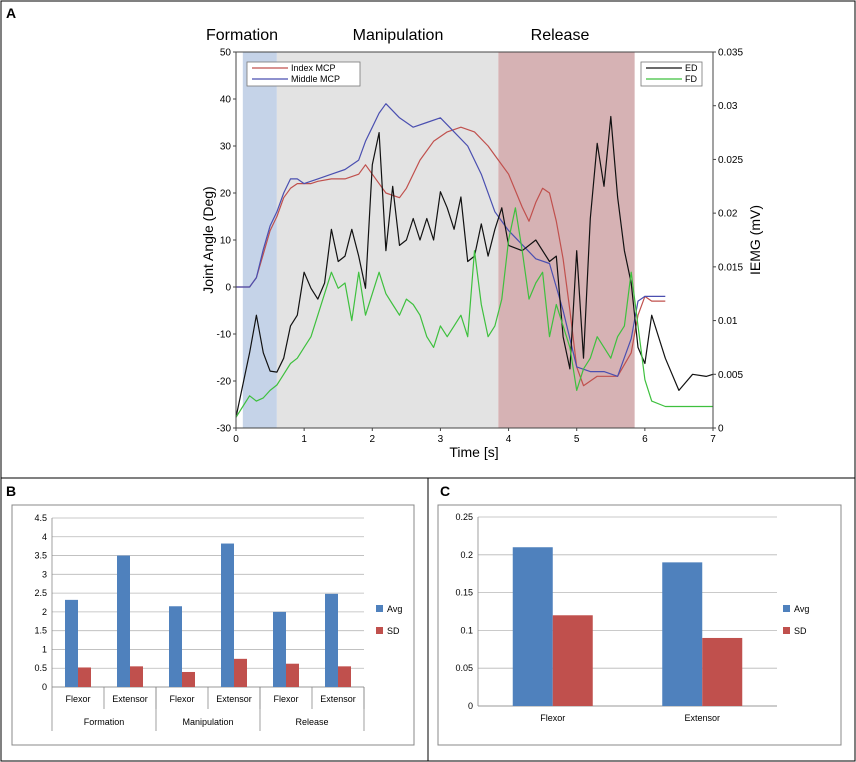  Describe the element at coordinates (645, 439) in the screenshot. I see `x-tick-label: 6` at that location.